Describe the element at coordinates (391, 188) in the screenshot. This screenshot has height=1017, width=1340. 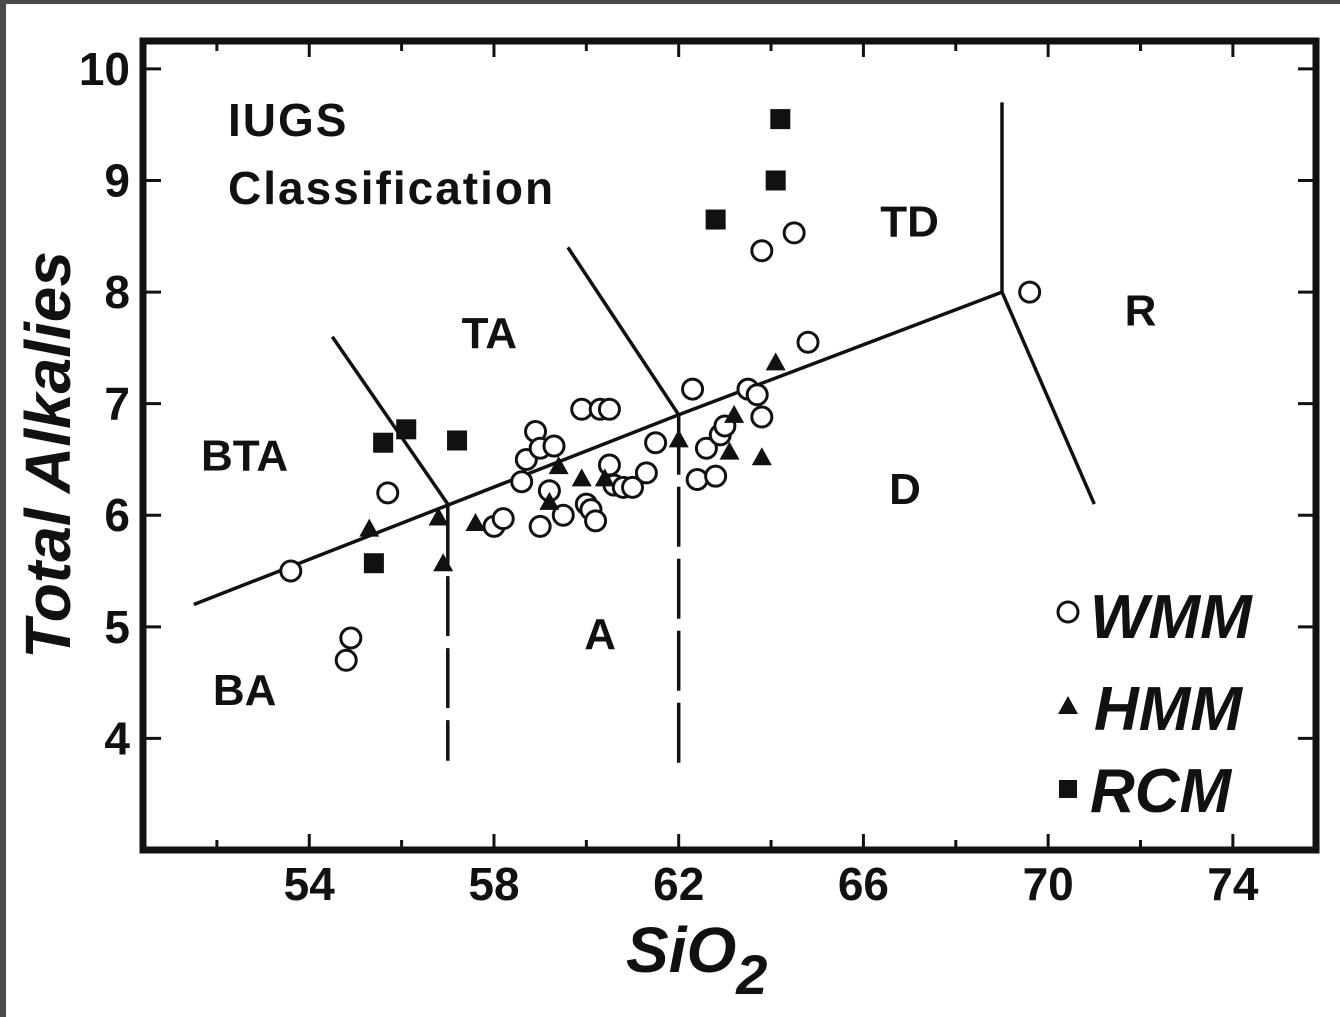
I see `annotation-line-2: Classification` at that location.